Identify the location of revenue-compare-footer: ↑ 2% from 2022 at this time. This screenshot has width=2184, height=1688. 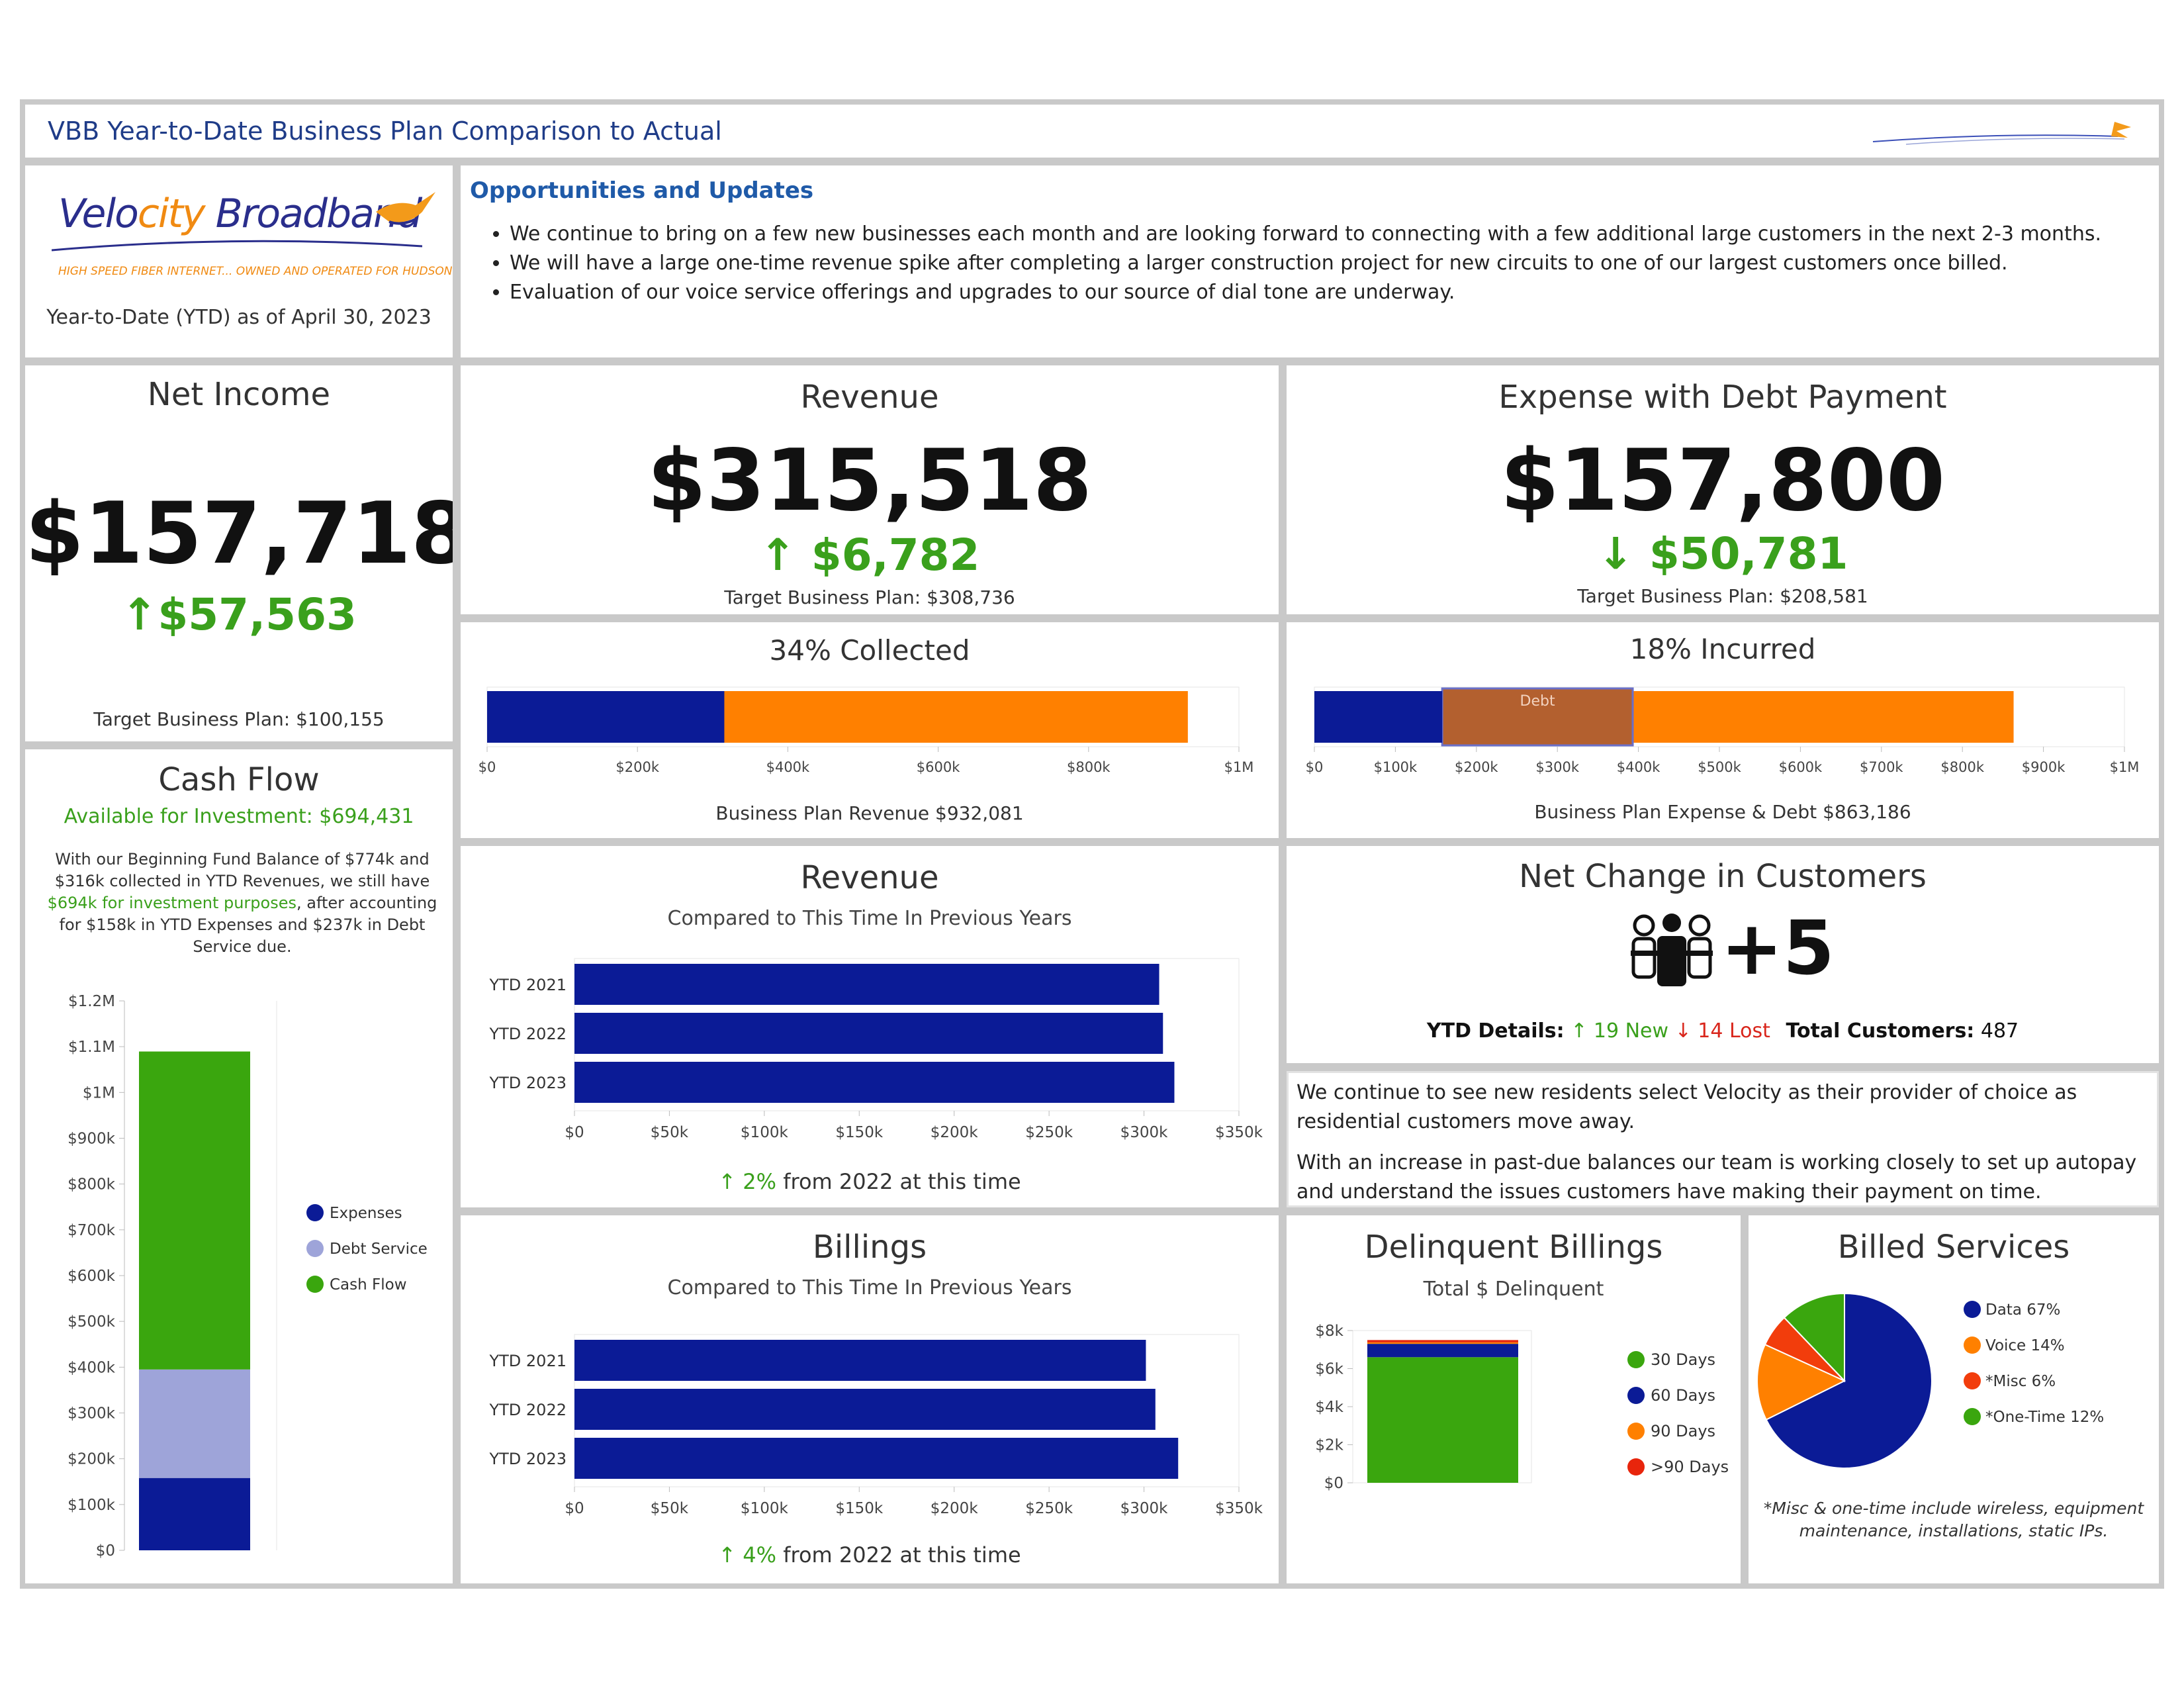
(870, 1181).